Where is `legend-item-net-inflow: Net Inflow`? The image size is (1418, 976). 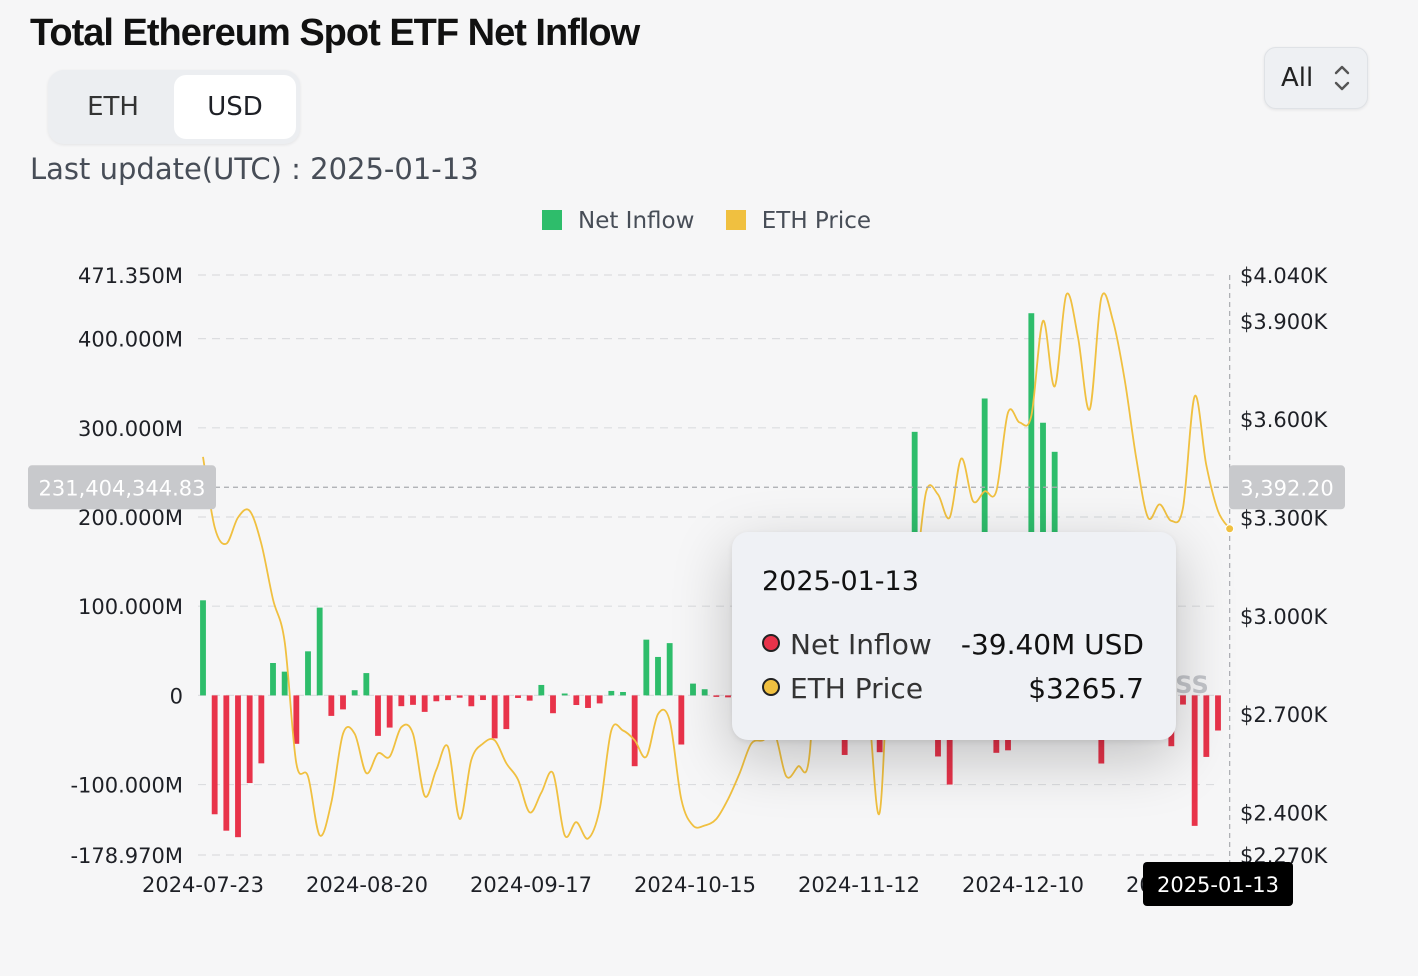
legend-item-net-inflow: Net Inflow is located at coordinates (618, 221).